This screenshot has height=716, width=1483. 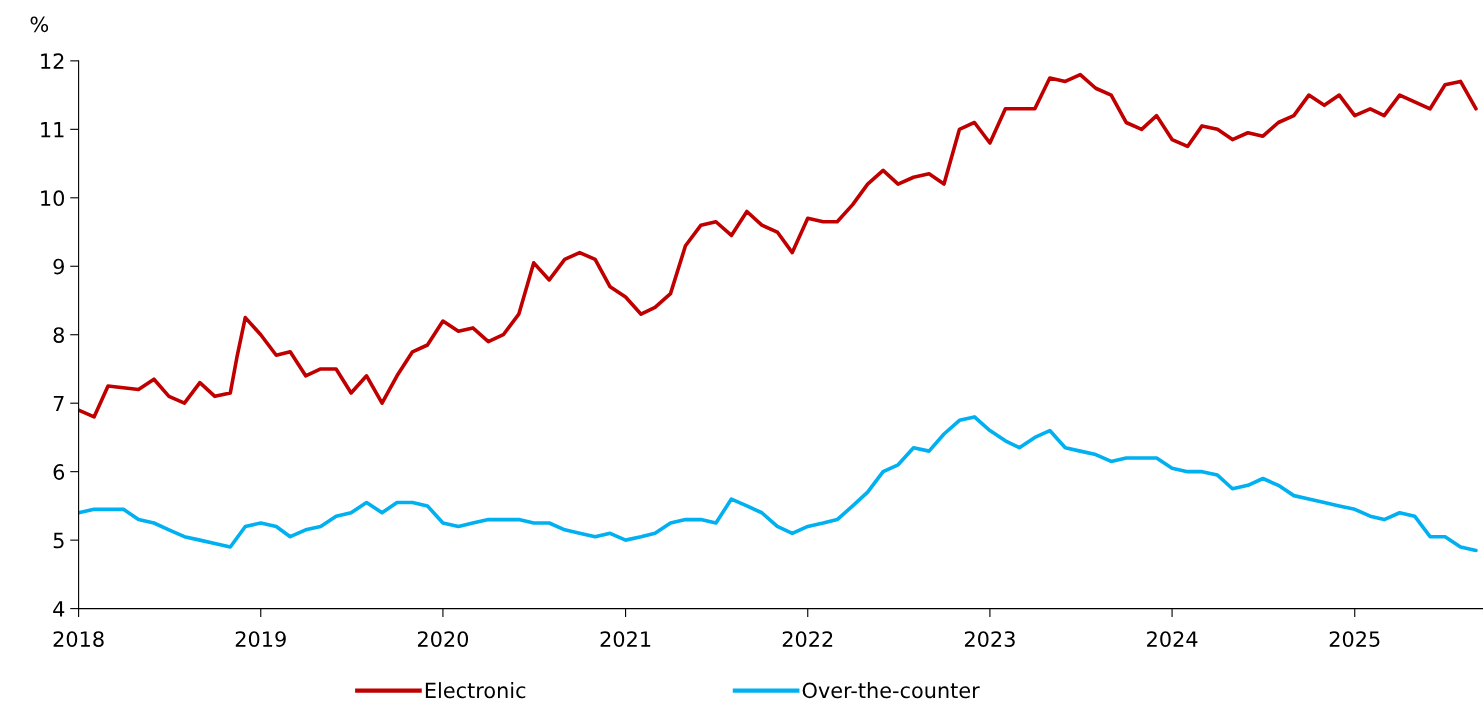 I want to click on x-tick-label: 2020, so click(x=443, y=639).